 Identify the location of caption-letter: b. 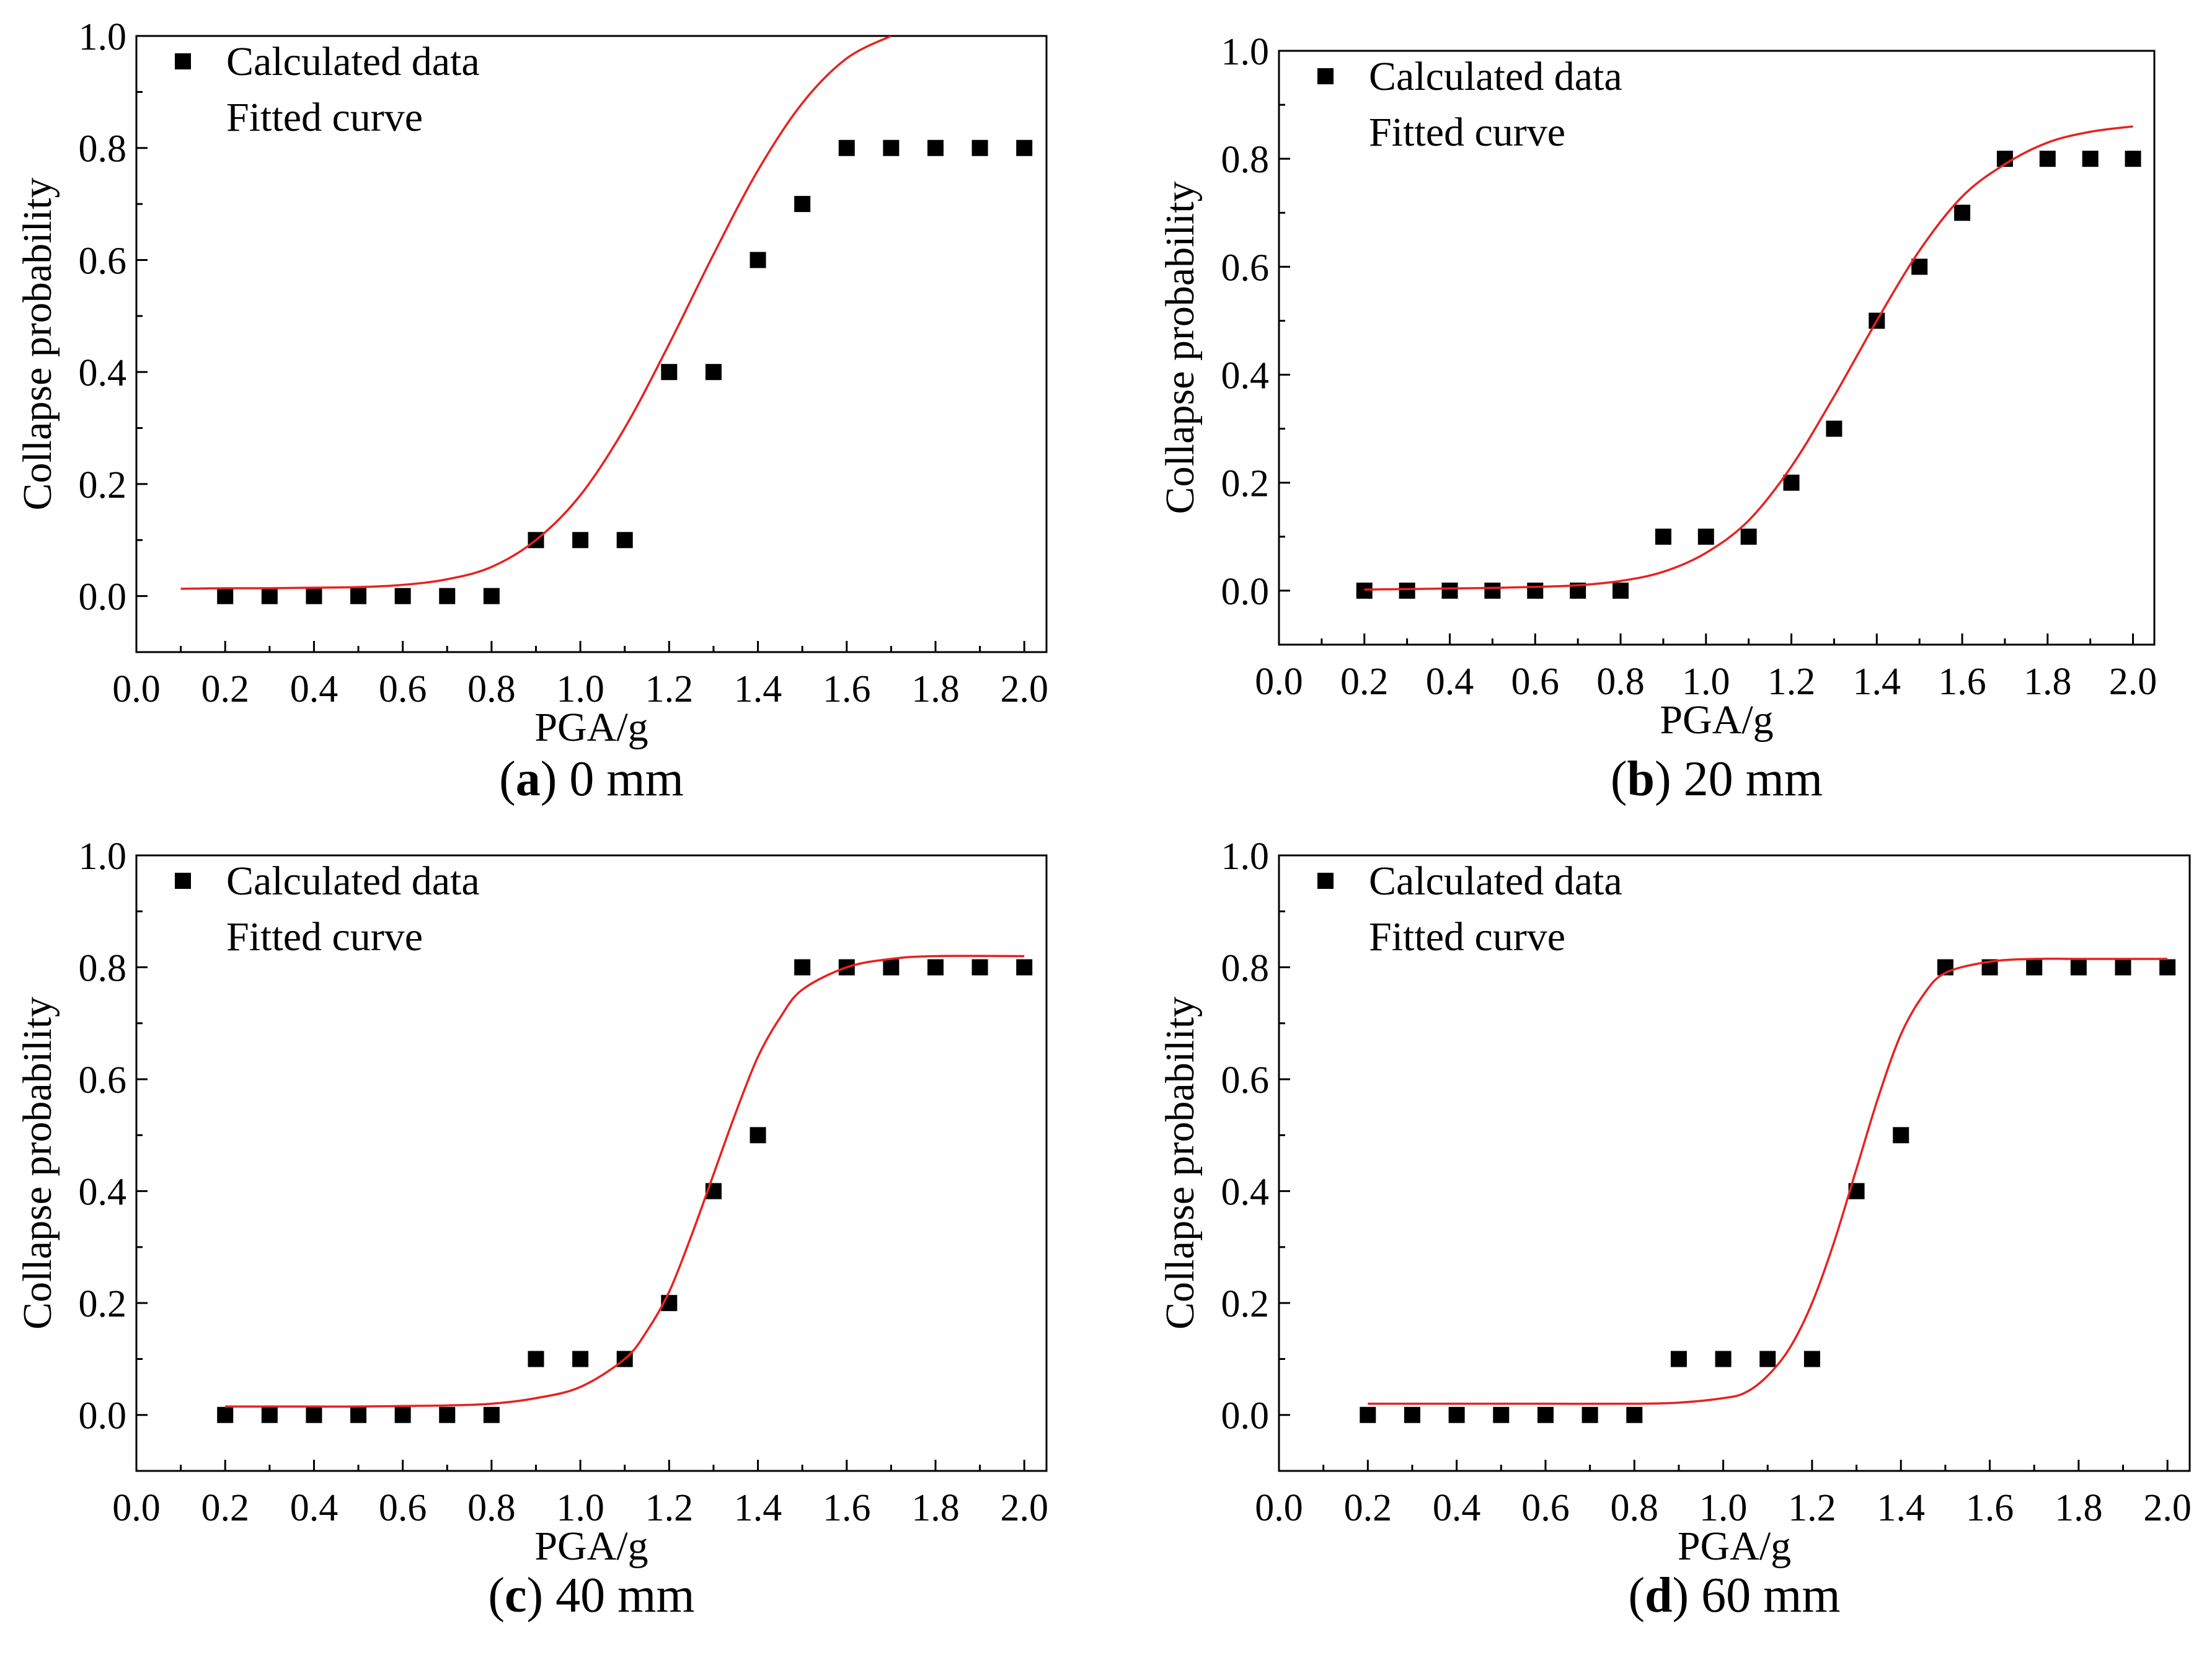
(1641, 779).